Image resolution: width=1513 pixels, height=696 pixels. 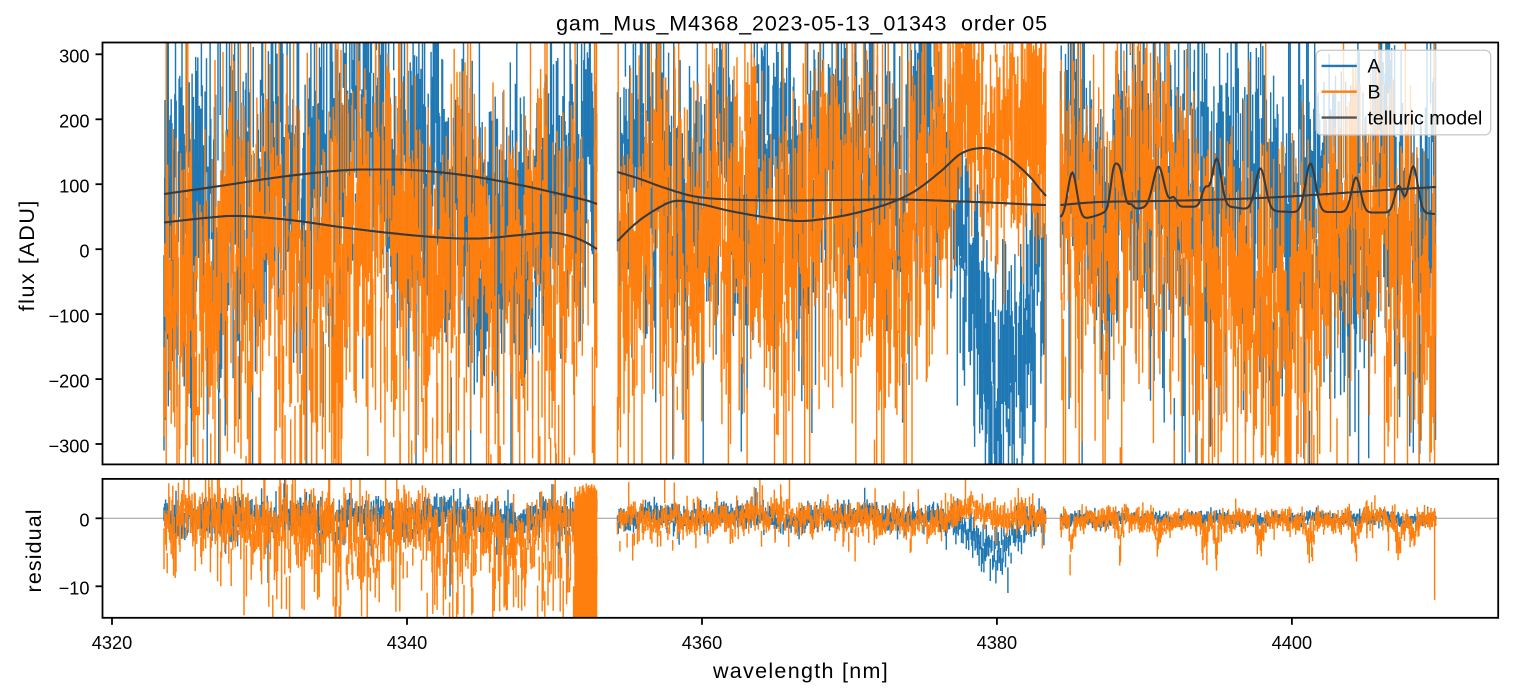 I want to click on svg-text: residual, so click(x=34, y=550).